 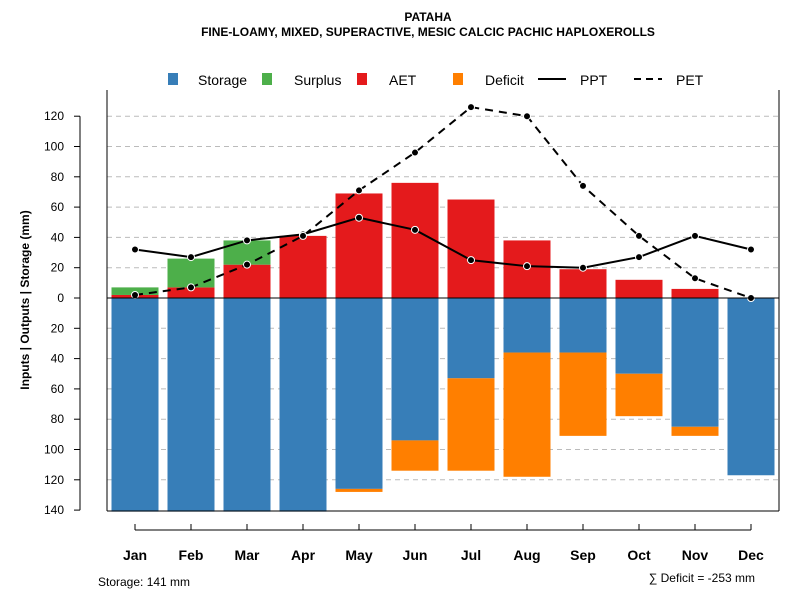 I want to click on x-tick-label-aug: Aug, so click(x=526, y=555).